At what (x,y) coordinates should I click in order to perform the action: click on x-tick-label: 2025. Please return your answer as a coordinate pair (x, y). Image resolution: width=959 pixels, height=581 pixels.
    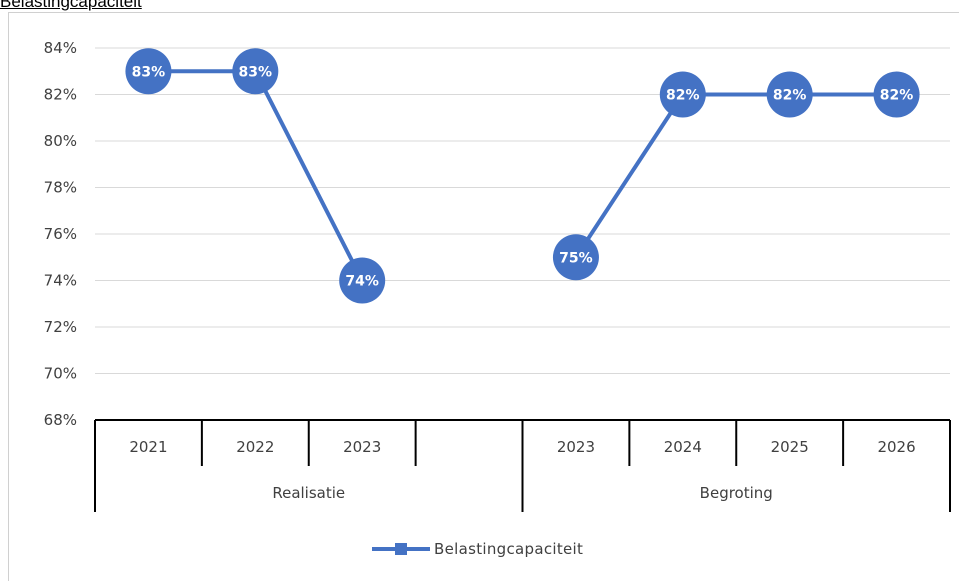
    Looking at the image, I should click on (790, 447).